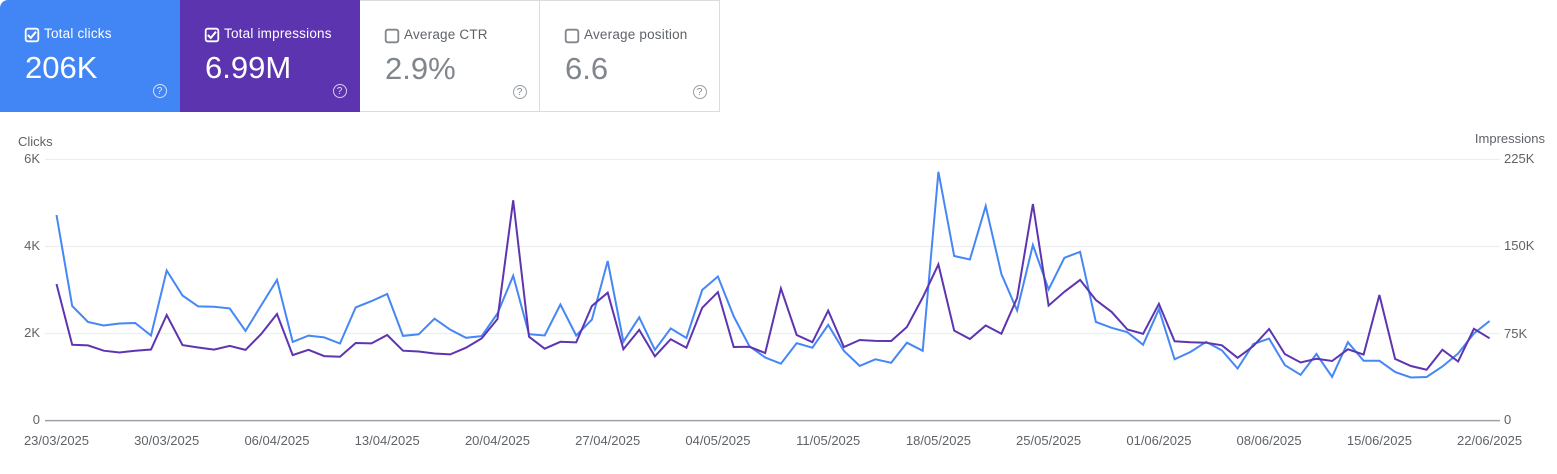 The image size is (1557, 474). What do you see at coordinates (387, 440) in the screenshot?
I see `svg-text: 13/04/2025` at bounding box center [387, 440].